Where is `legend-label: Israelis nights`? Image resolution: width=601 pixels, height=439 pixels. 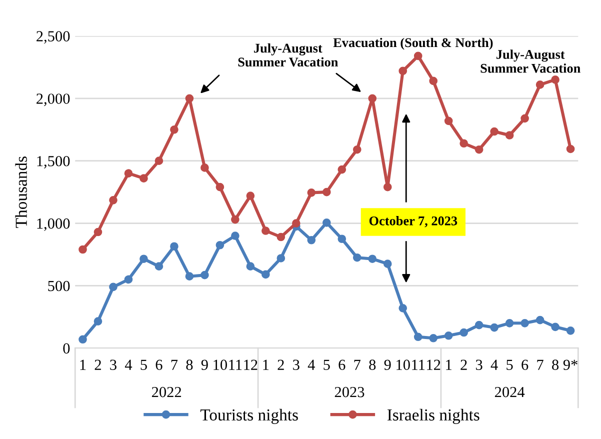
legend-label: Israelis nights is located at coordinates (433, 416).